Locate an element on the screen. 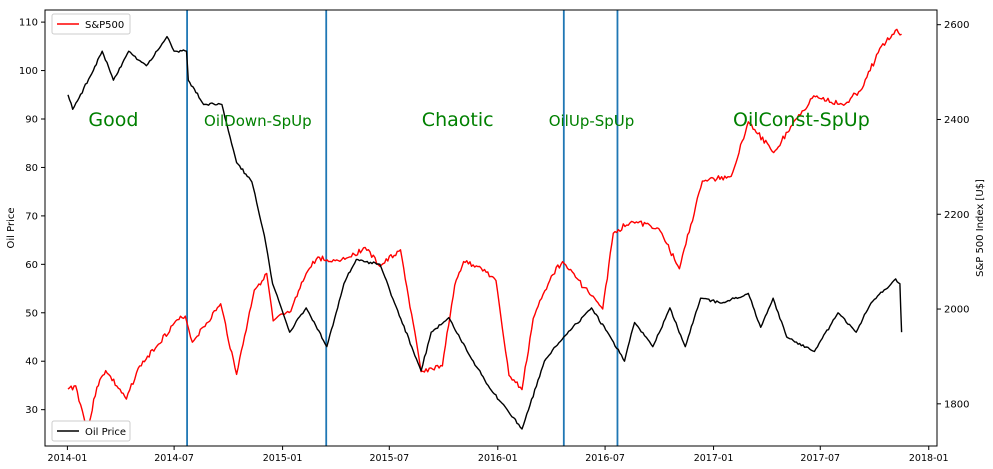  x-tick-label-2: 2015-01 is located at coordinates (283, 458).